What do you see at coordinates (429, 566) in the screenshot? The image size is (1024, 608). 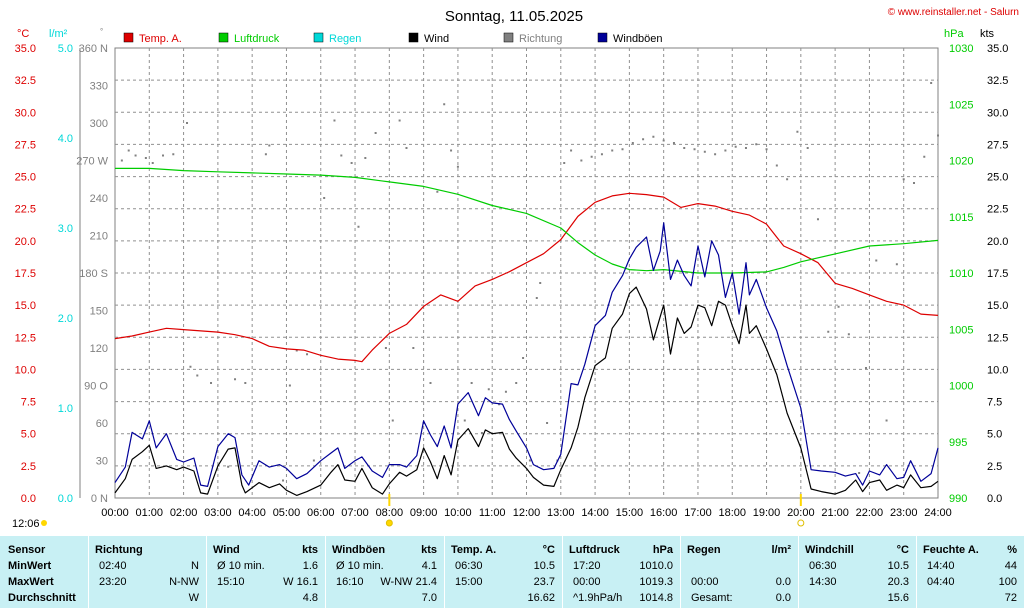 I see `stats-value: 4.1` at bounding box center [429, 566].